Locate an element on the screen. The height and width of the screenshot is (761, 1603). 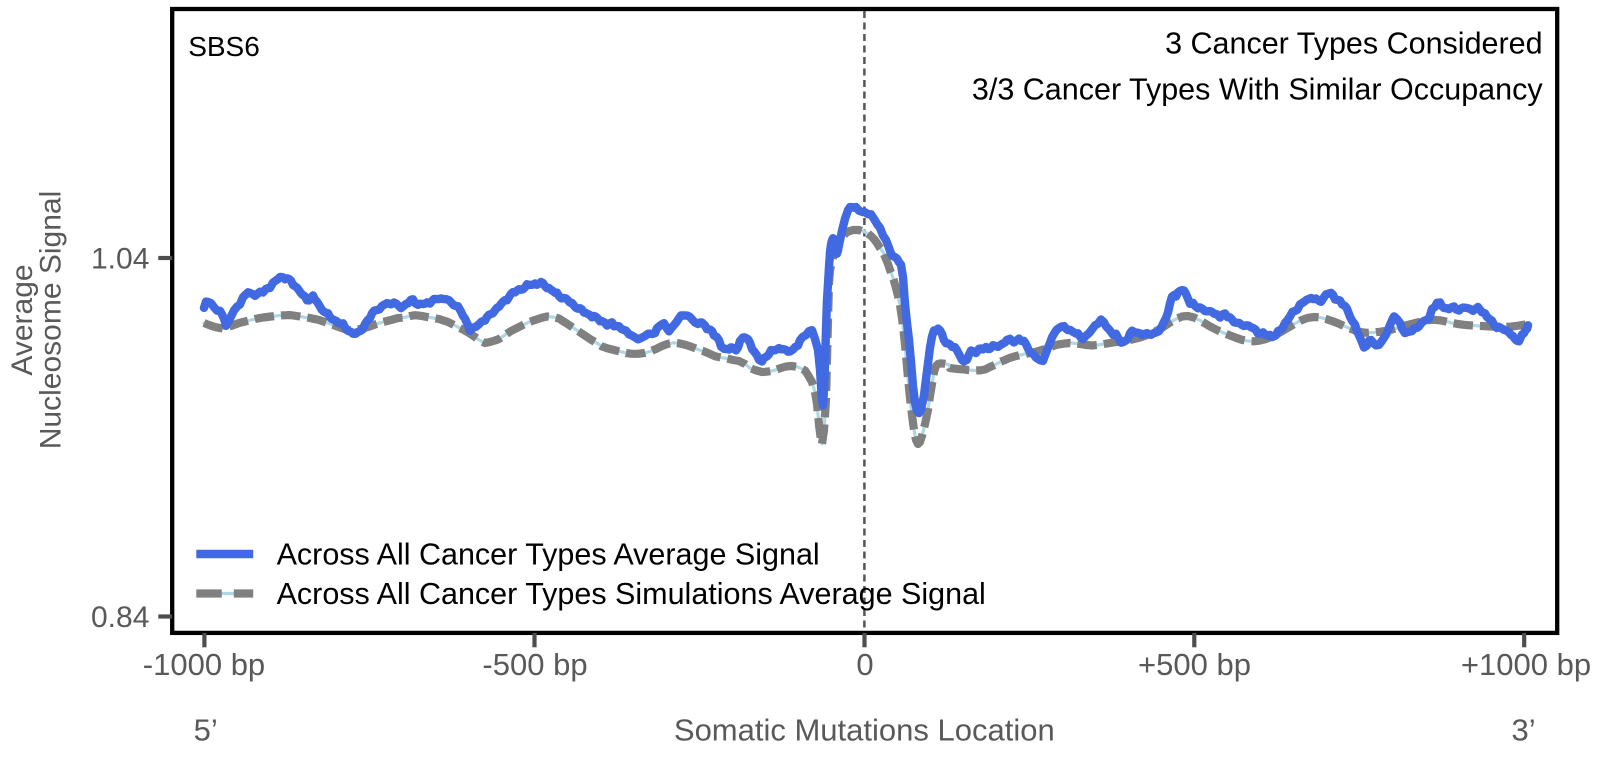
svg-text: +500 bp is located at coordinates (1194, 664).